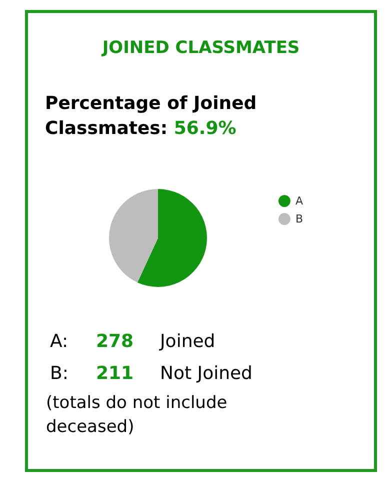 This screenshot has height=489, width=390. I want to click on chart-title: JOINED CLASSMATES, so click(200, 48).